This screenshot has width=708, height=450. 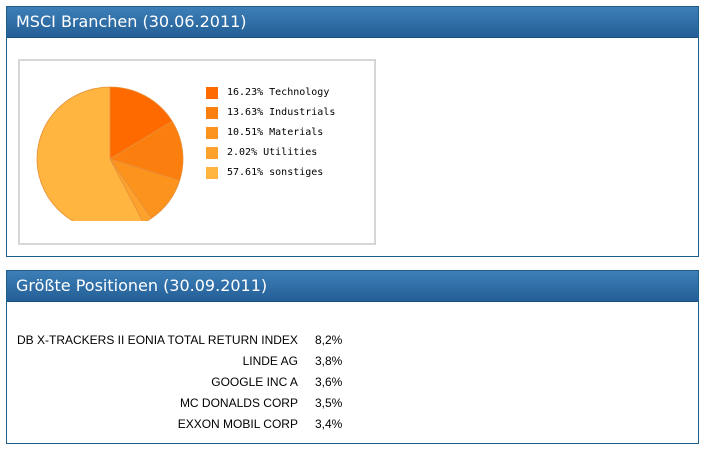 I want to click on position-name: LINDE AG, so click(x=270, y=360).